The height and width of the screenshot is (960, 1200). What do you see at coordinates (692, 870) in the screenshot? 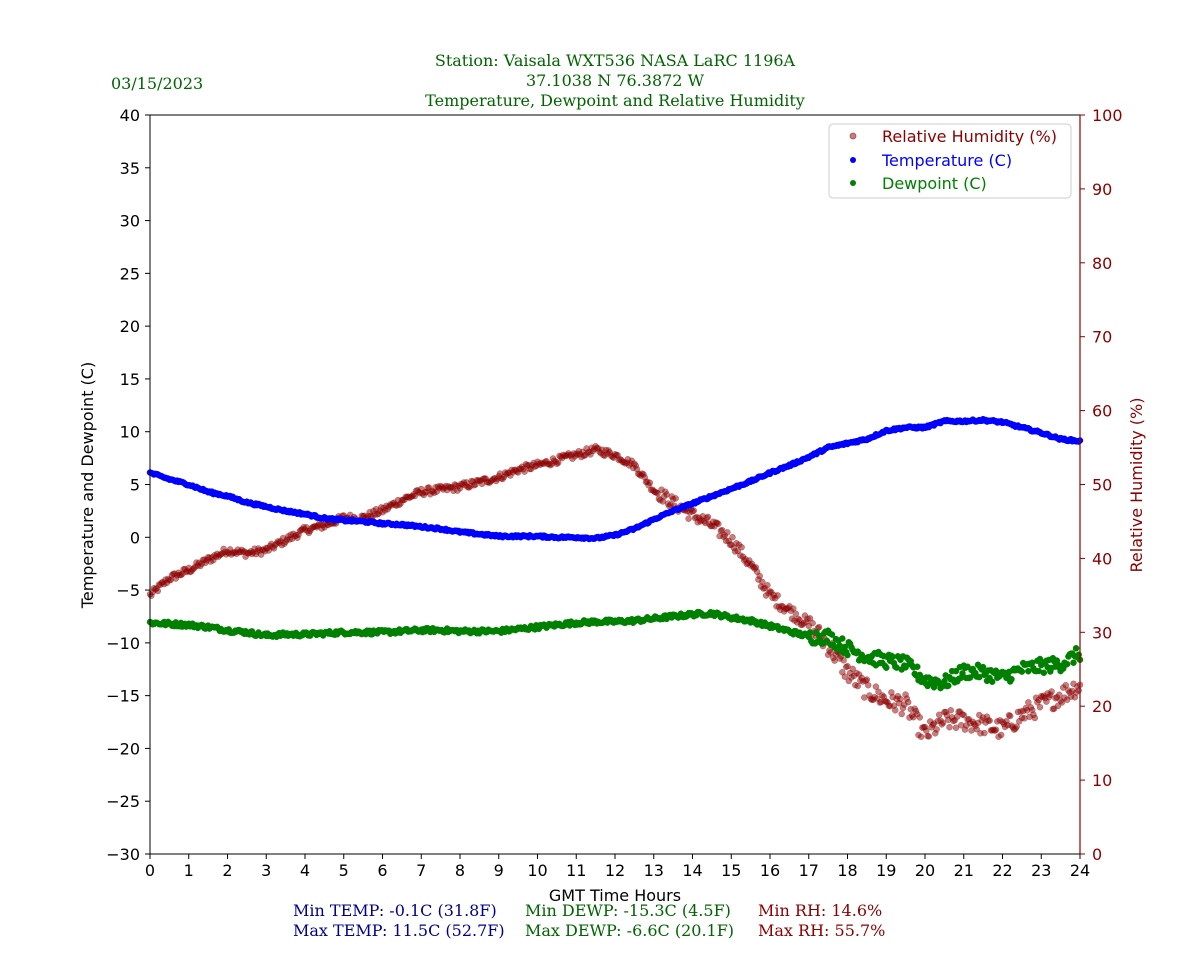
I see `x-tick-label: 14` at bounding box center [692, 870].